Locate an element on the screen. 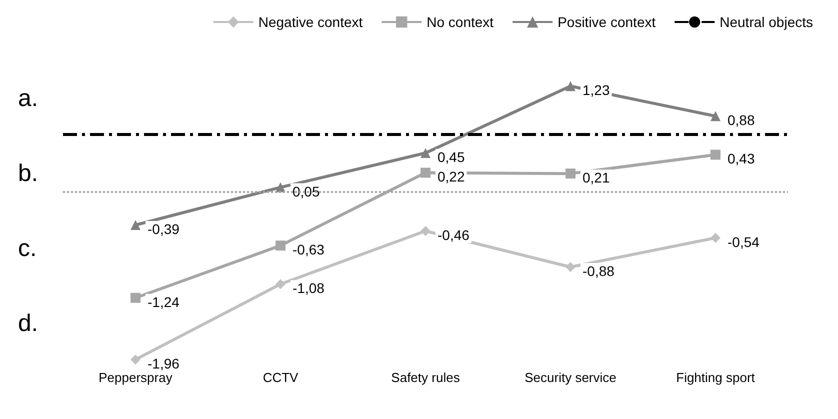 This screenshot has height=419, width=838. data-label: -0,54 is located at coordinates (744, 242).